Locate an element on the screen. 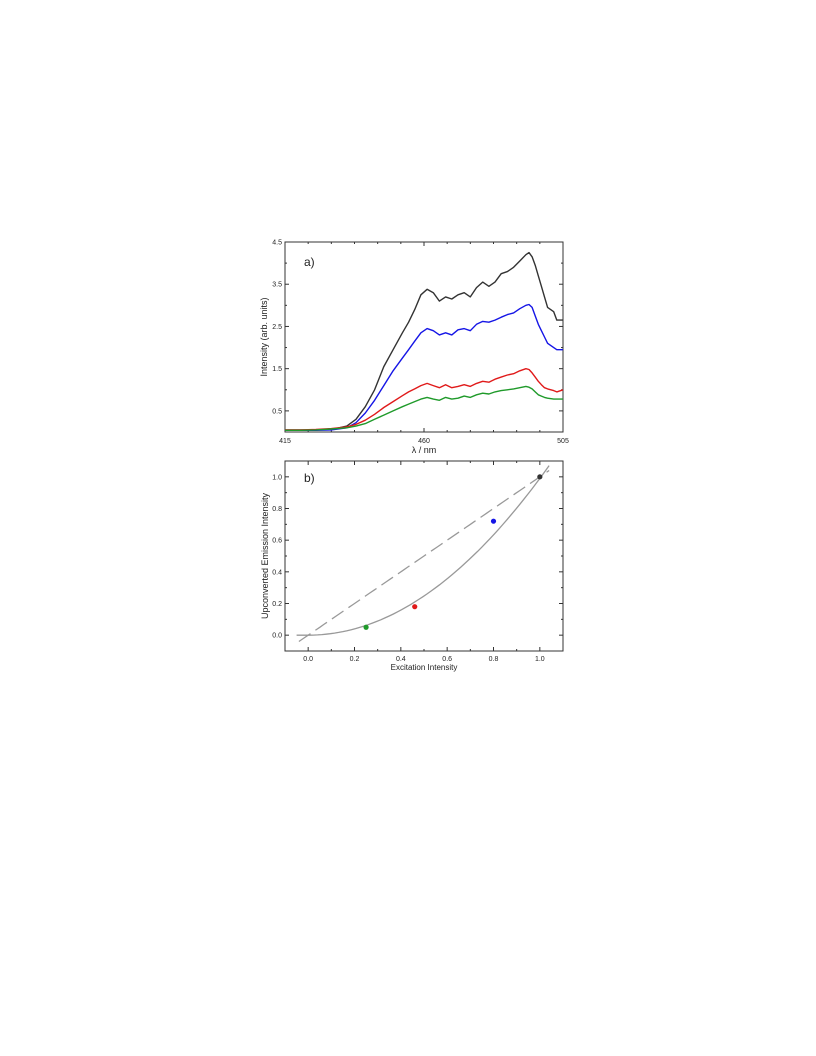  x-tick-label: 1.0 is located at coordinates (540, 659).